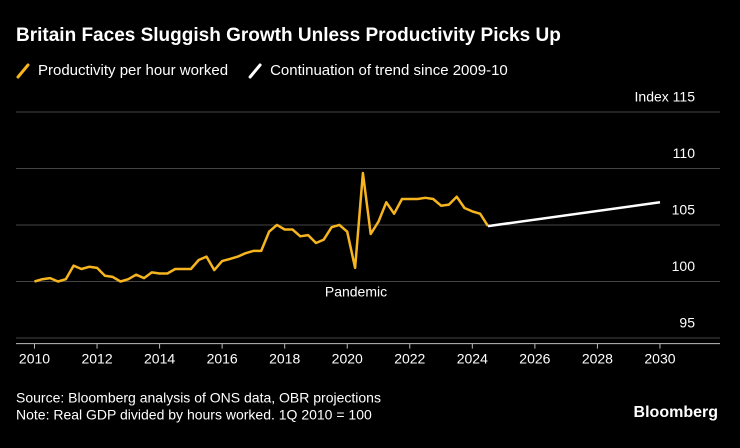 The width and height of the screenshot is (740, 448). Describe the element at coordinates (159, 358) in the screenshot. I see `x-tick-label: 2014` at that location.